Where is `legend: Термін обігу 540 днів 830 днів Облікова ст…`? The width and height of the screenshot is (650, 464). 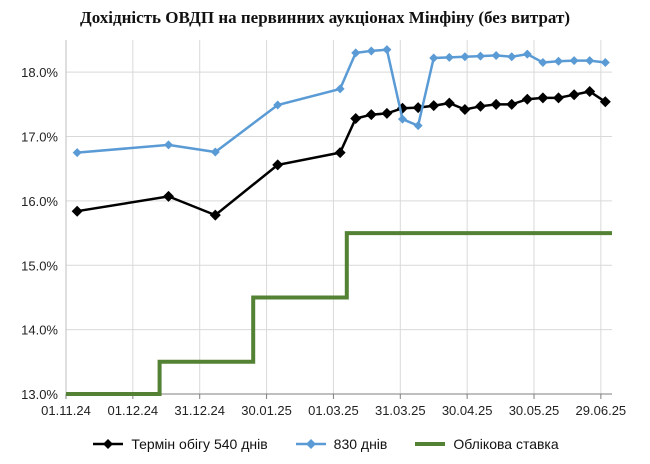 legend: Термін обігу 540 днів 830 днів Облікова ст… is located at coordinates (325, 444).